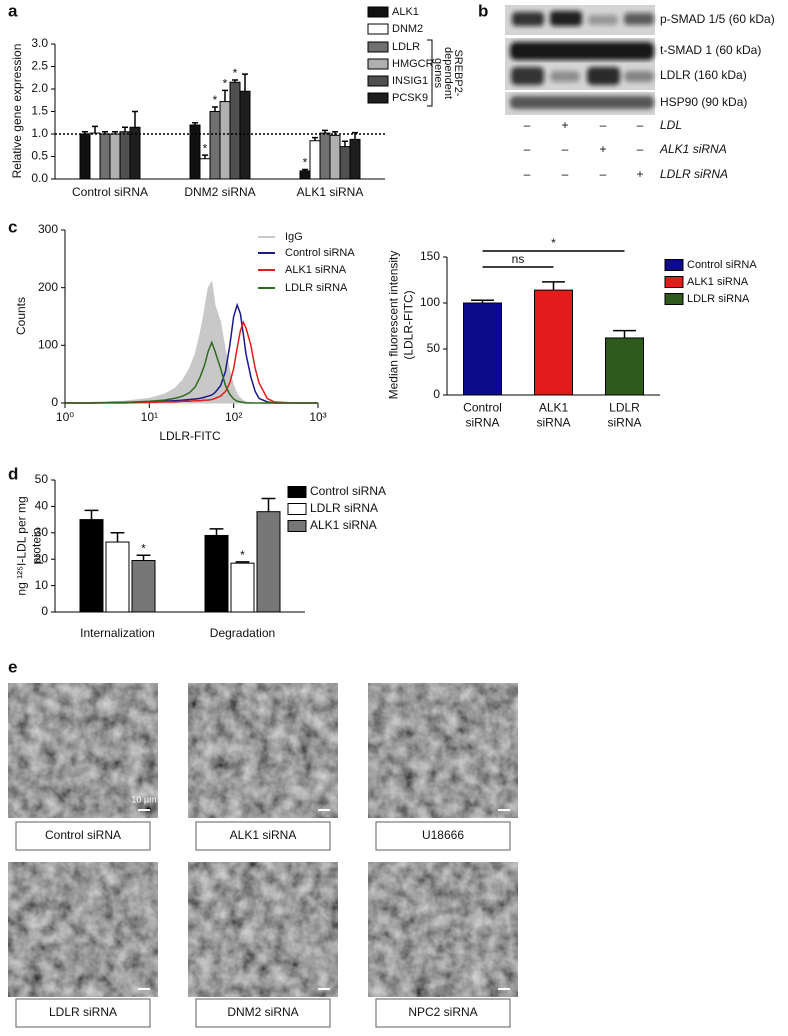 This screenshot has height=1036, width=788. Describe the element at coordinates (190, 436) in the screenshot. I see `x-axis-label: LDLR-FITC` at that location.